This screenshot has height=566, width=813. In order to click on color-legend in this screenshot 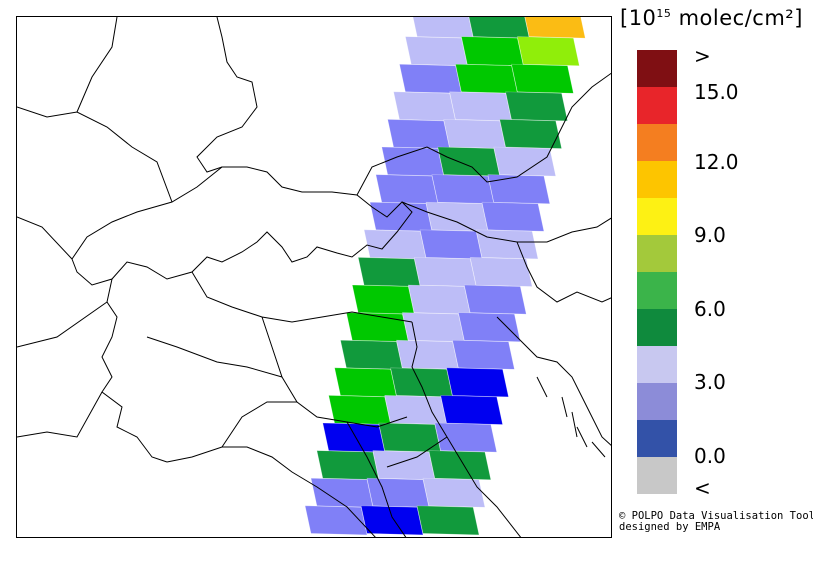, I will do `click(657, 272)`.